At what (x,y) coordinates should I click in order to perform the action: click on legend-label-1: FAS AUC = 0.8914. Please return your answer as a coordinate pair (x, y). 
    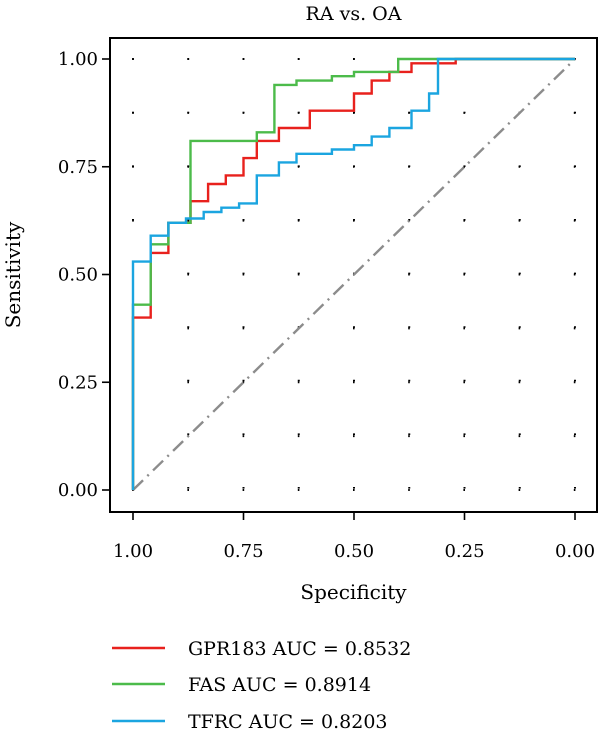
    Looking at the image, I should click on (279, 685).